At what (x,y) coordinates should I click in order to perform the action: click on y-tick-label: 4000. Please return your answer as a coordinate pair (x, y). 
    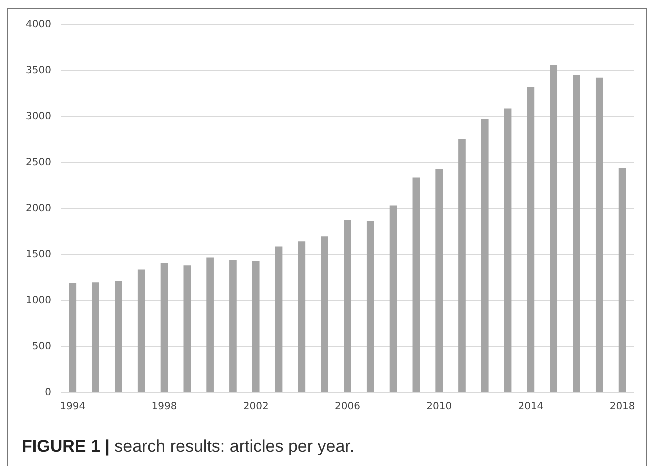
    Looking at the image, I should click on (39, 25).